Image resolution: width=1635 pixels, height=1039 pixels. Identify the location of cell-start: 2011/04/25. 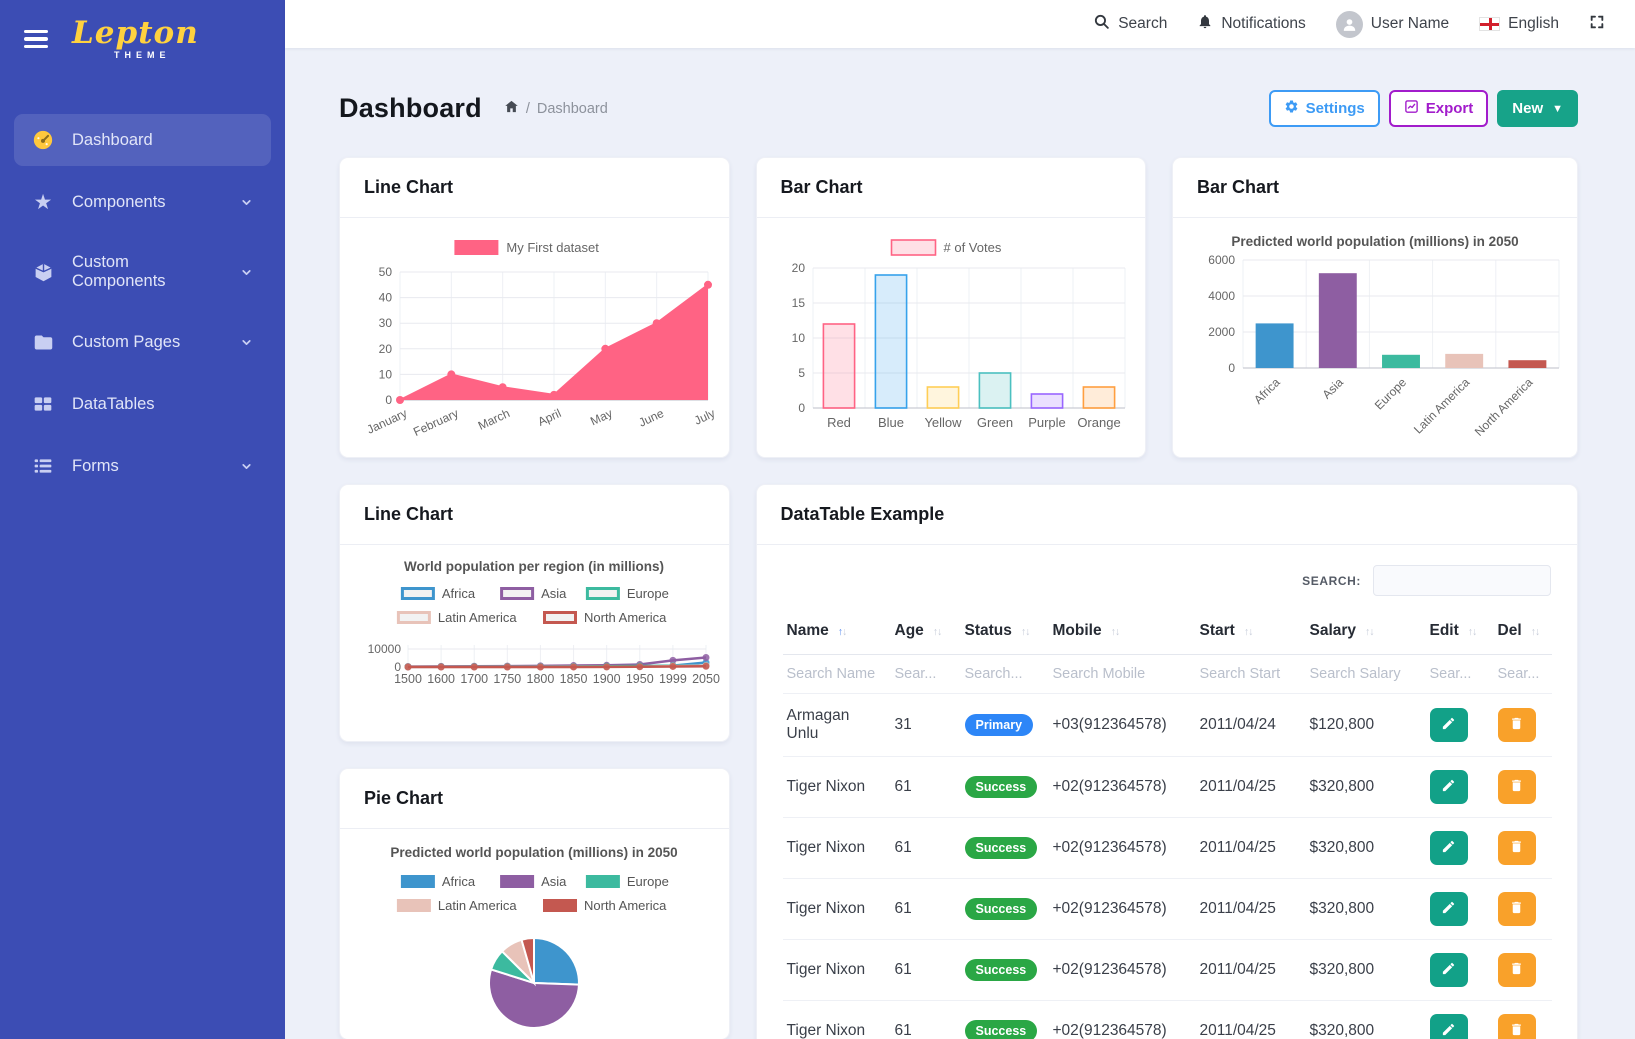
(1250, 1019).